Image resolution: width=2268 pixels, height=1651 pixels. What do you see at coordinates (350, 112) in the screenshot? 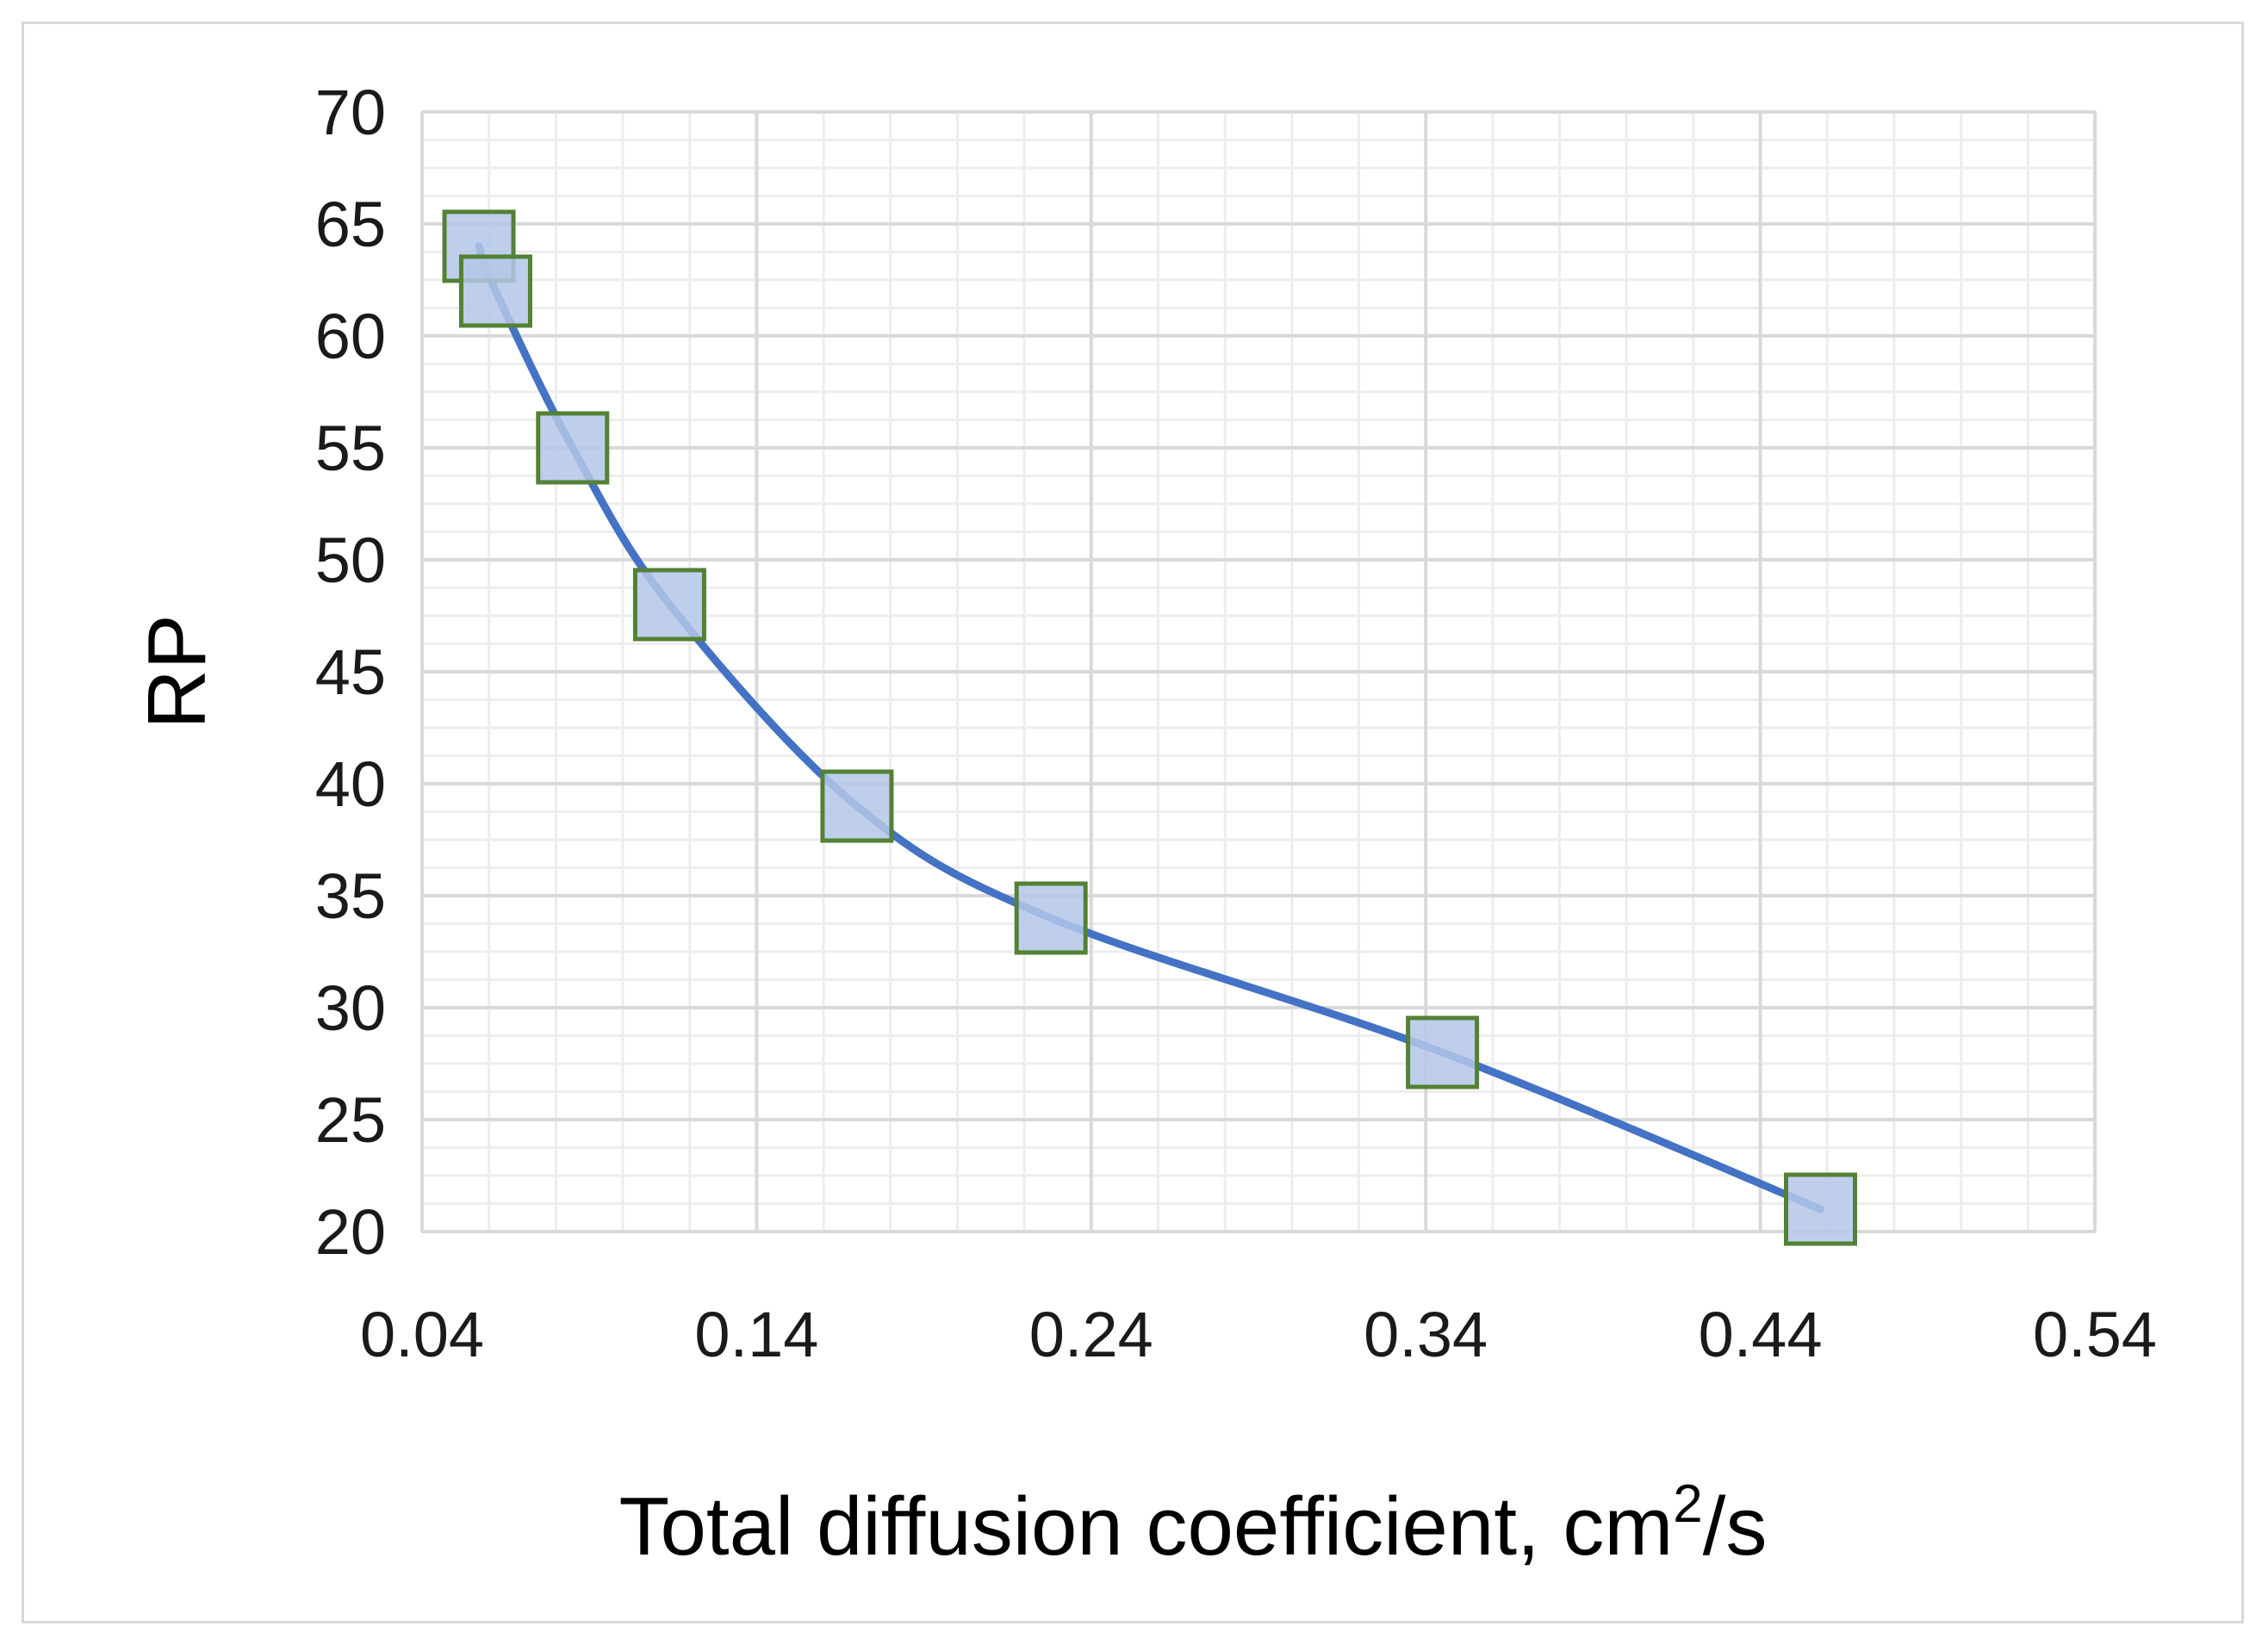
I see `y-tick-label: 70` at bounding box center [350, 112].